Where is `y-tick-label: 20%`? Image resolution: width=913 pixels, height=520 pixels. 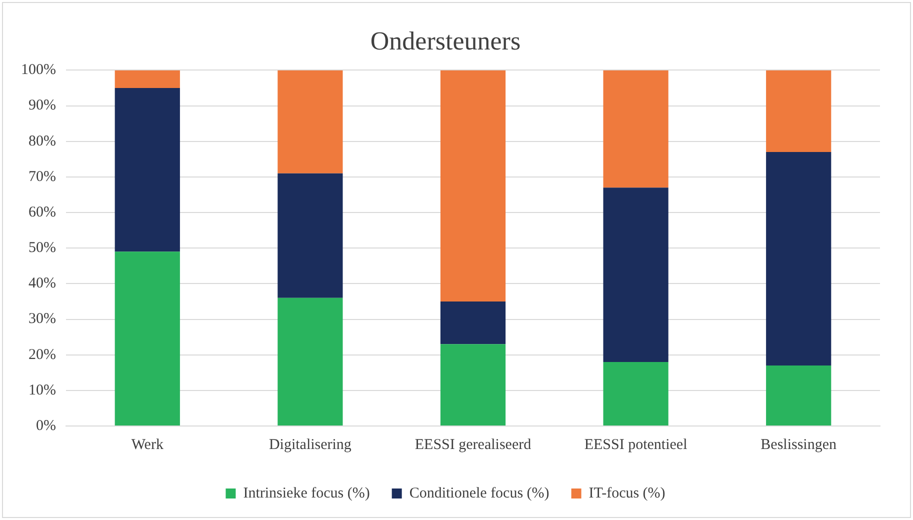
y-tick-label: 20% is located at coordinates (42, 354).